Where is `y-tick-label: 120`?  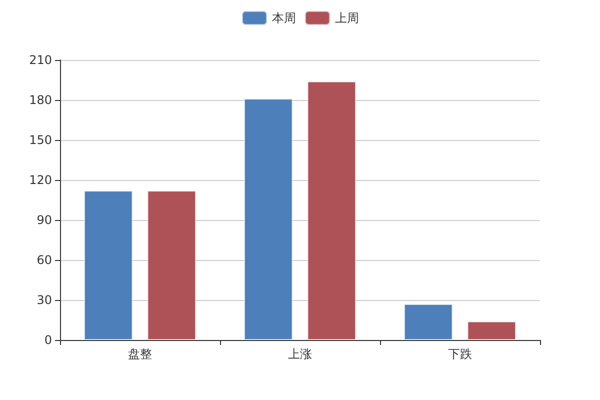 y-tick-label: 120 is located at coordinates (40, 180).